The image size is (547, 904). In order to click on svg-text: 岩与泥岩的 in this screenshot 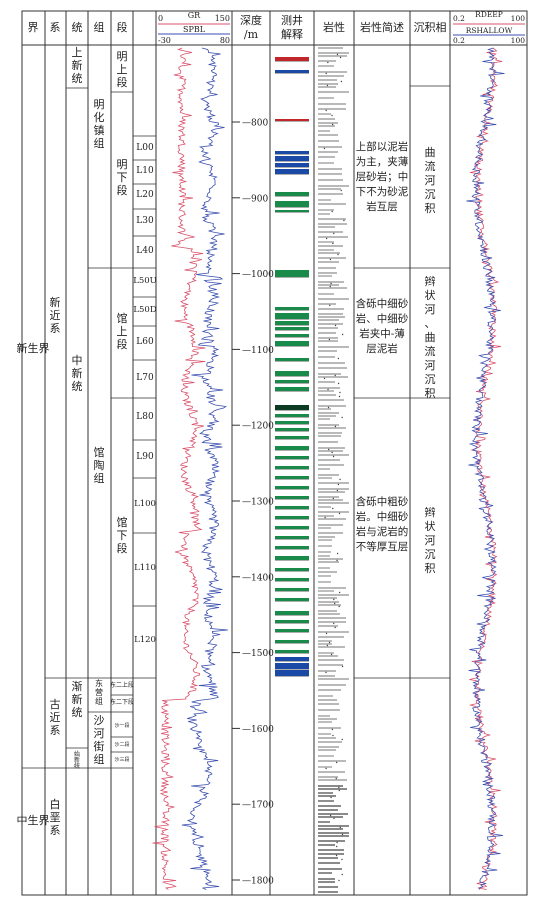, I will do `click(382, 531)`.